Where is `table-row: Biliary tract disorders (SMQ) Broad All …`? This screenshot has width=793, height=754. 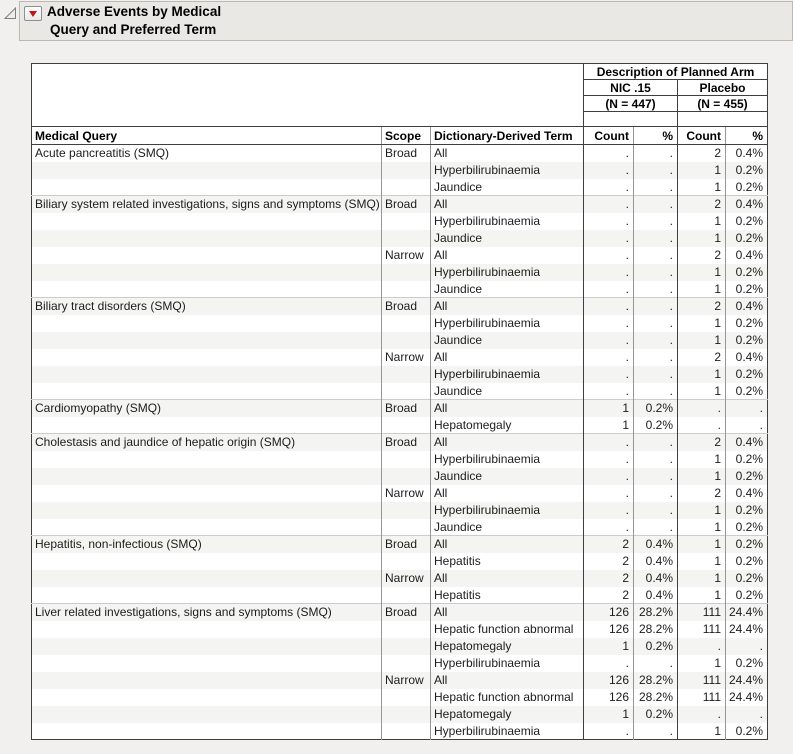 table-row: Biliary tract disorders (SMQ) Broad All … is located at coordinates (399, 306).